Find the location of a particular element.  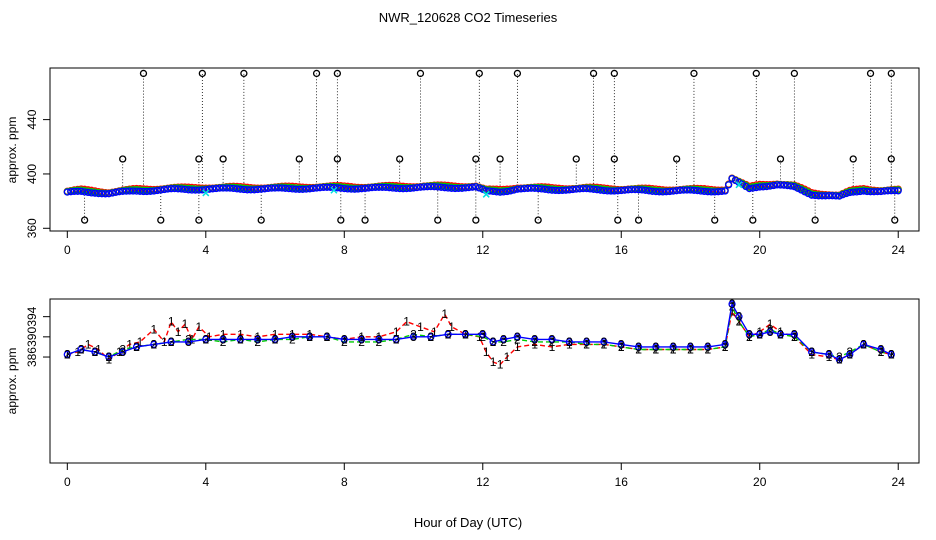

top-x-tick-label: 16 is located at coordinates (622, 250).